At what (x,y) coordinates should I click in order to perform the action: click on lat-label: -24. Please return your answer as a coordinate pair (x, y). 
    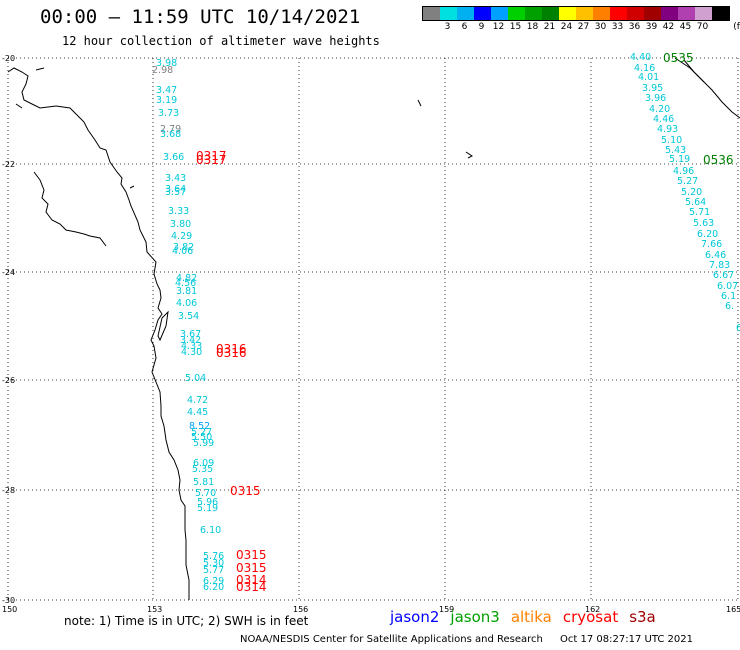
    Looking at the image, I should click on (8, 272).